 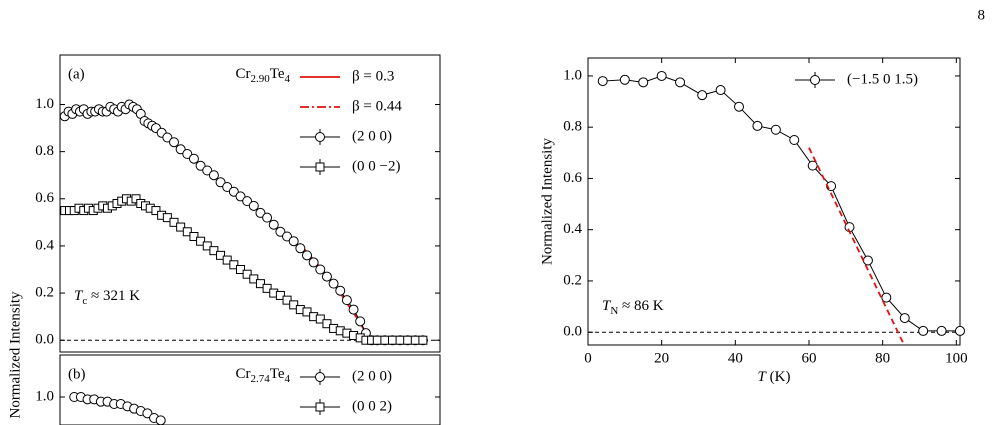 I want to click on chart-title: Cr2.74Te4, so click(x=262, y=375).